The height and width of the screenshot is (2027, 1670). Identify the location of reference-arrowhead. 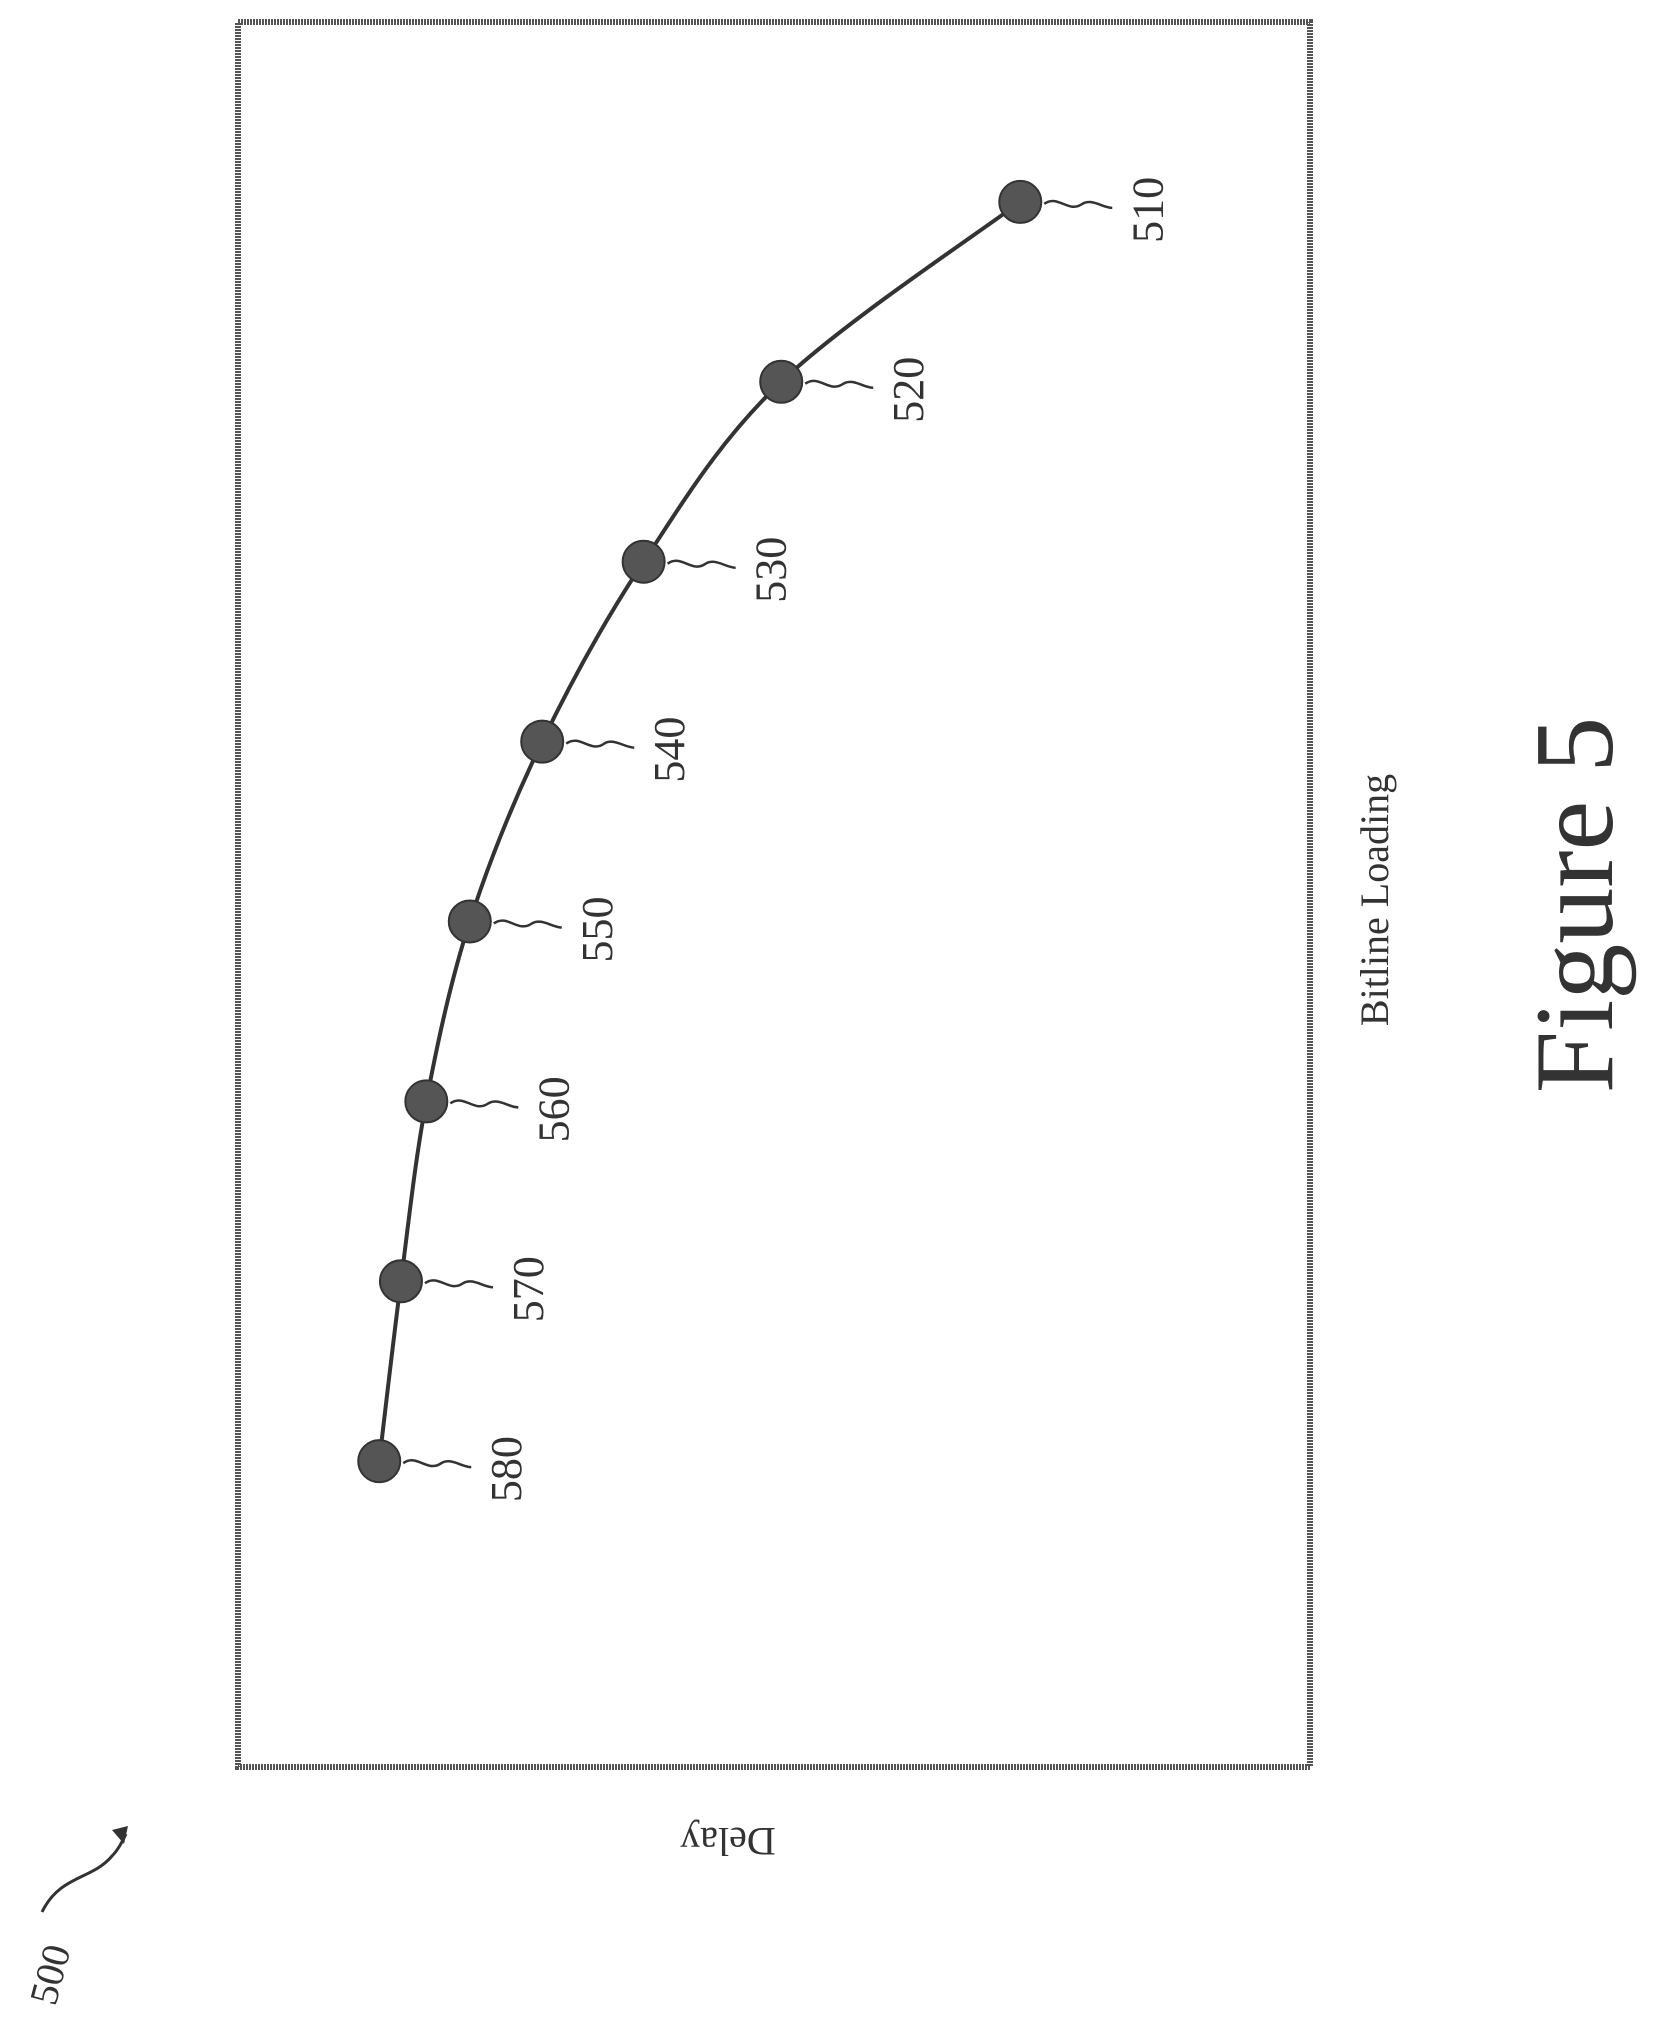
(120, 1835).